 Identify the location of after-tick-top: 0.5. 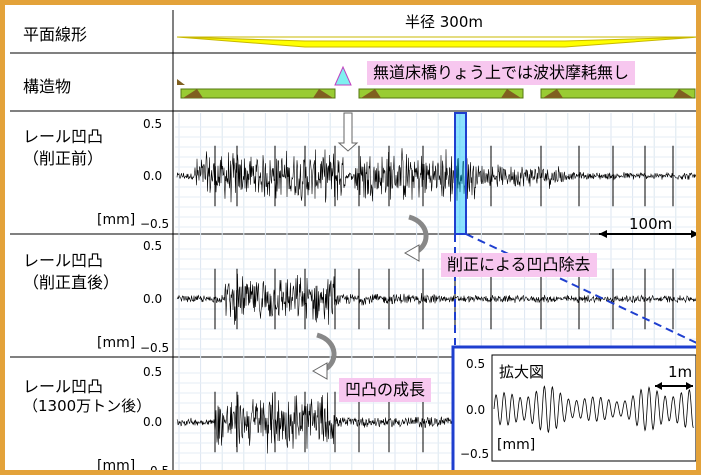
(153, 246).